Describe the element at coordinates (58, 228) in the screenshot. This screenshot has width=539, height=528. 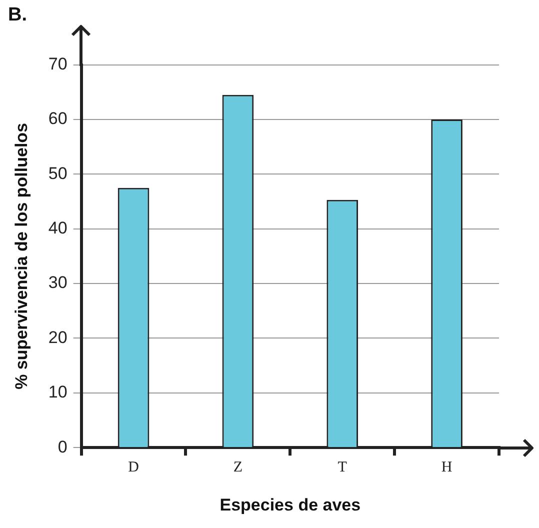
I see `y-tick-label: 40` at that location.